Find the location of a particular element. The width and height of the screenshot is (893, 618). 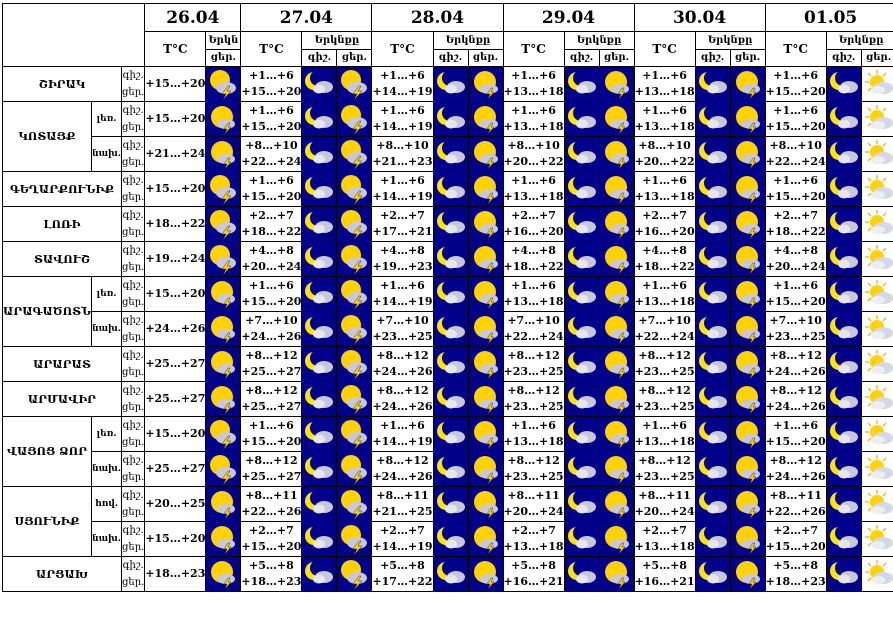

temp-cell: +5…+8 +17…+22 is located at coordinates (402, 574).